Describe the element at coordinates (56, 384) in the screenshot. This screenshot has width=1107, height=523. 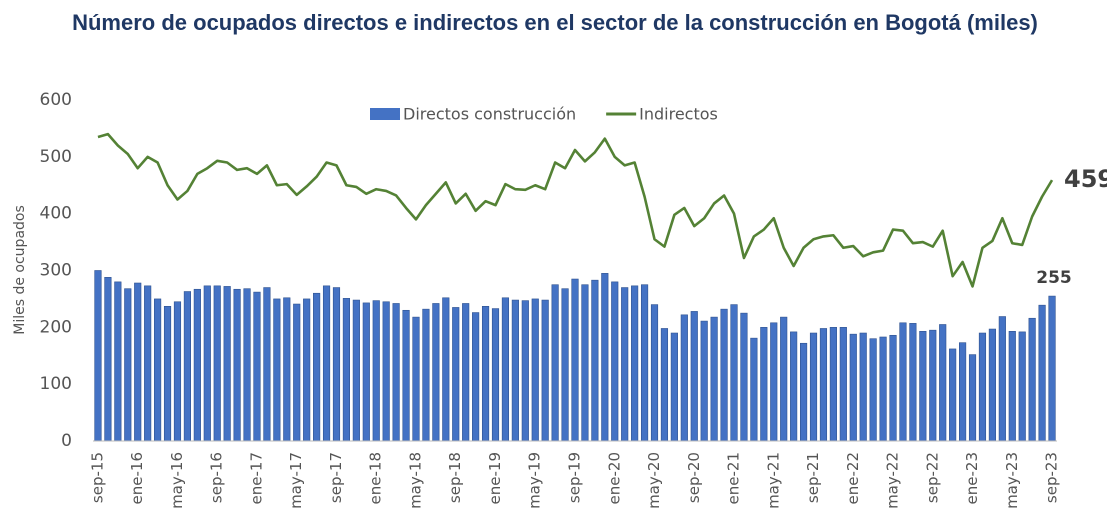
I see `y-tick-label: 100` at that location.